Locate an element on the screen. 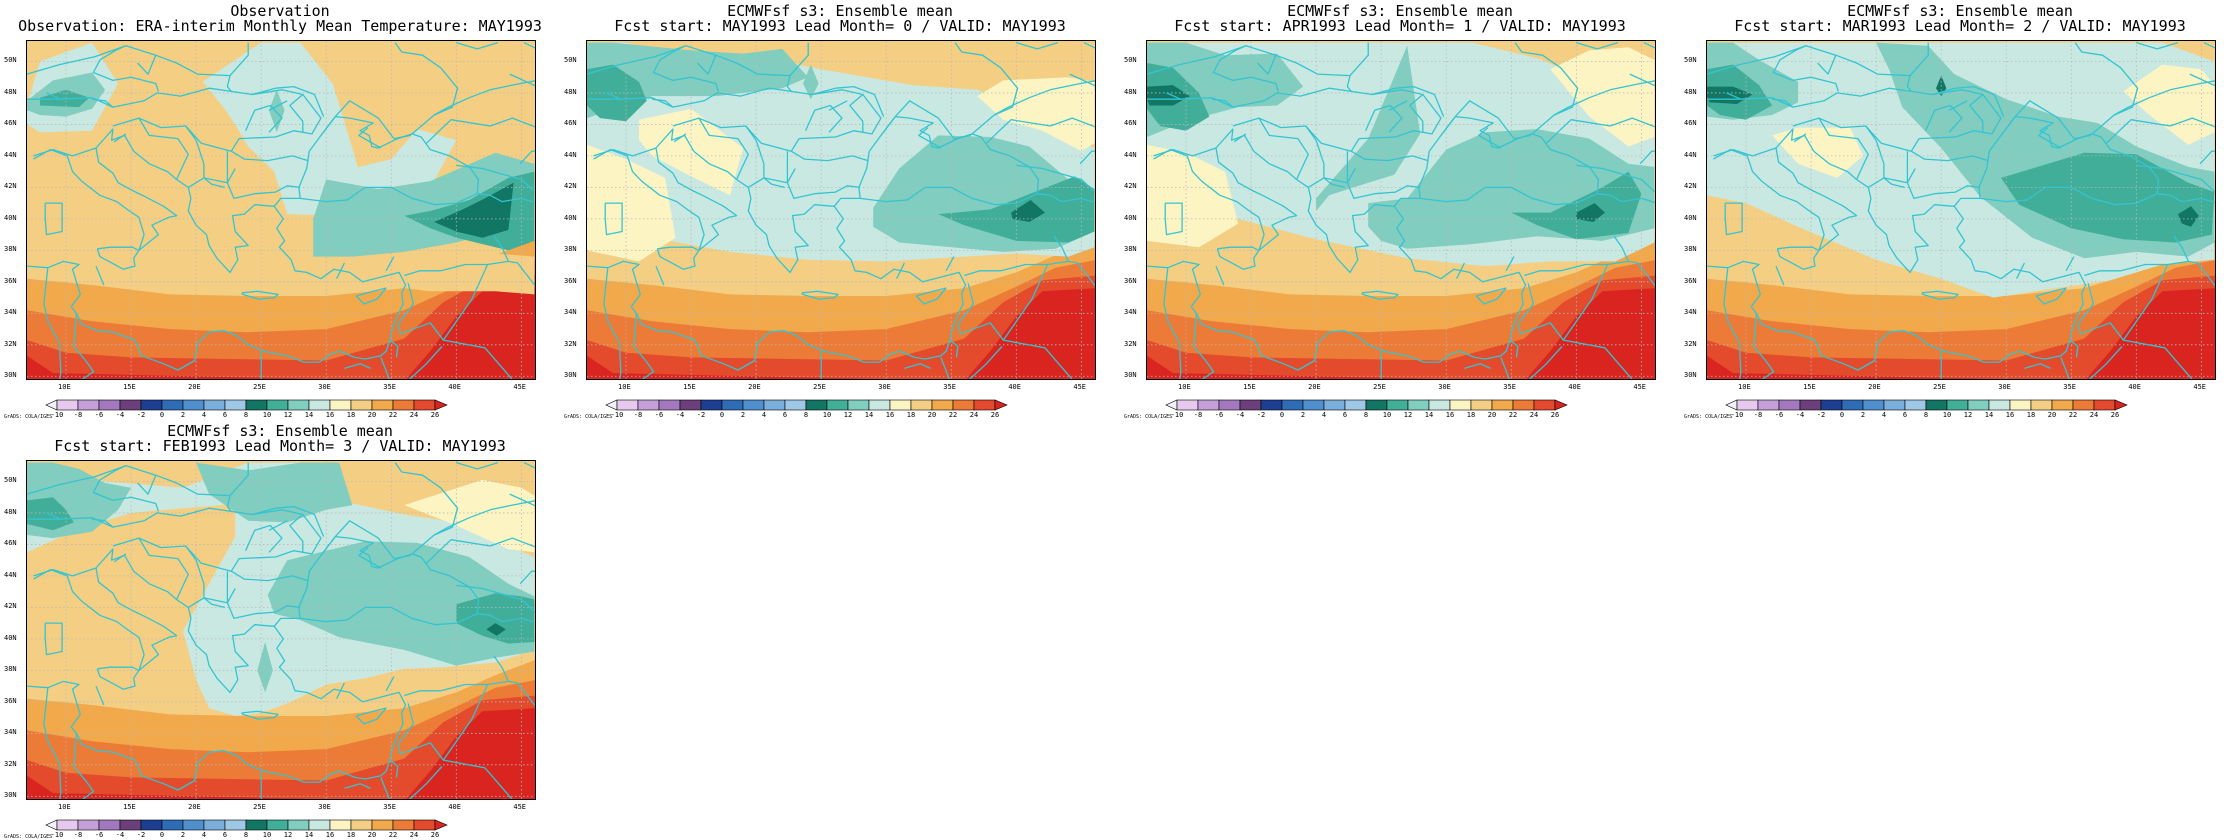 Image resolution: width=2240 pixels, height=840 pixels. panel-title: ECMWFsf s3: Ensemble mean is located at coordinates (1400, 11).